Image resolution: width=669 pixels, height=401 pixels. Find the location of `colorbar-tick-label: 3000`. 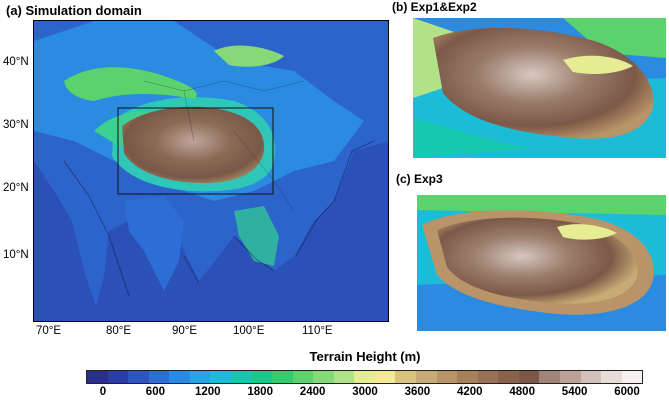

colorbar-tick-label: 3000 is located at coordinates (365, 392).